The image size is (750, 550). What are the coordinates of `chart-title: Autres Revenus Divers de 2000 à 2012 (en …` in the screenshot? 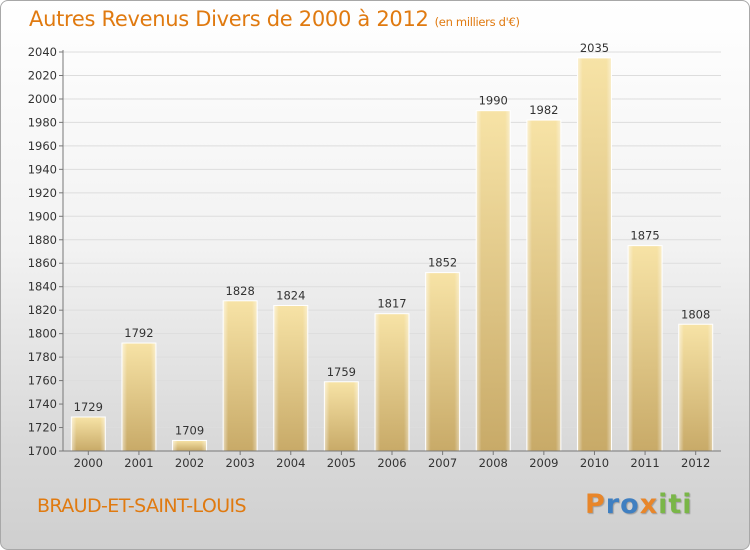 It's located at (274, 19).